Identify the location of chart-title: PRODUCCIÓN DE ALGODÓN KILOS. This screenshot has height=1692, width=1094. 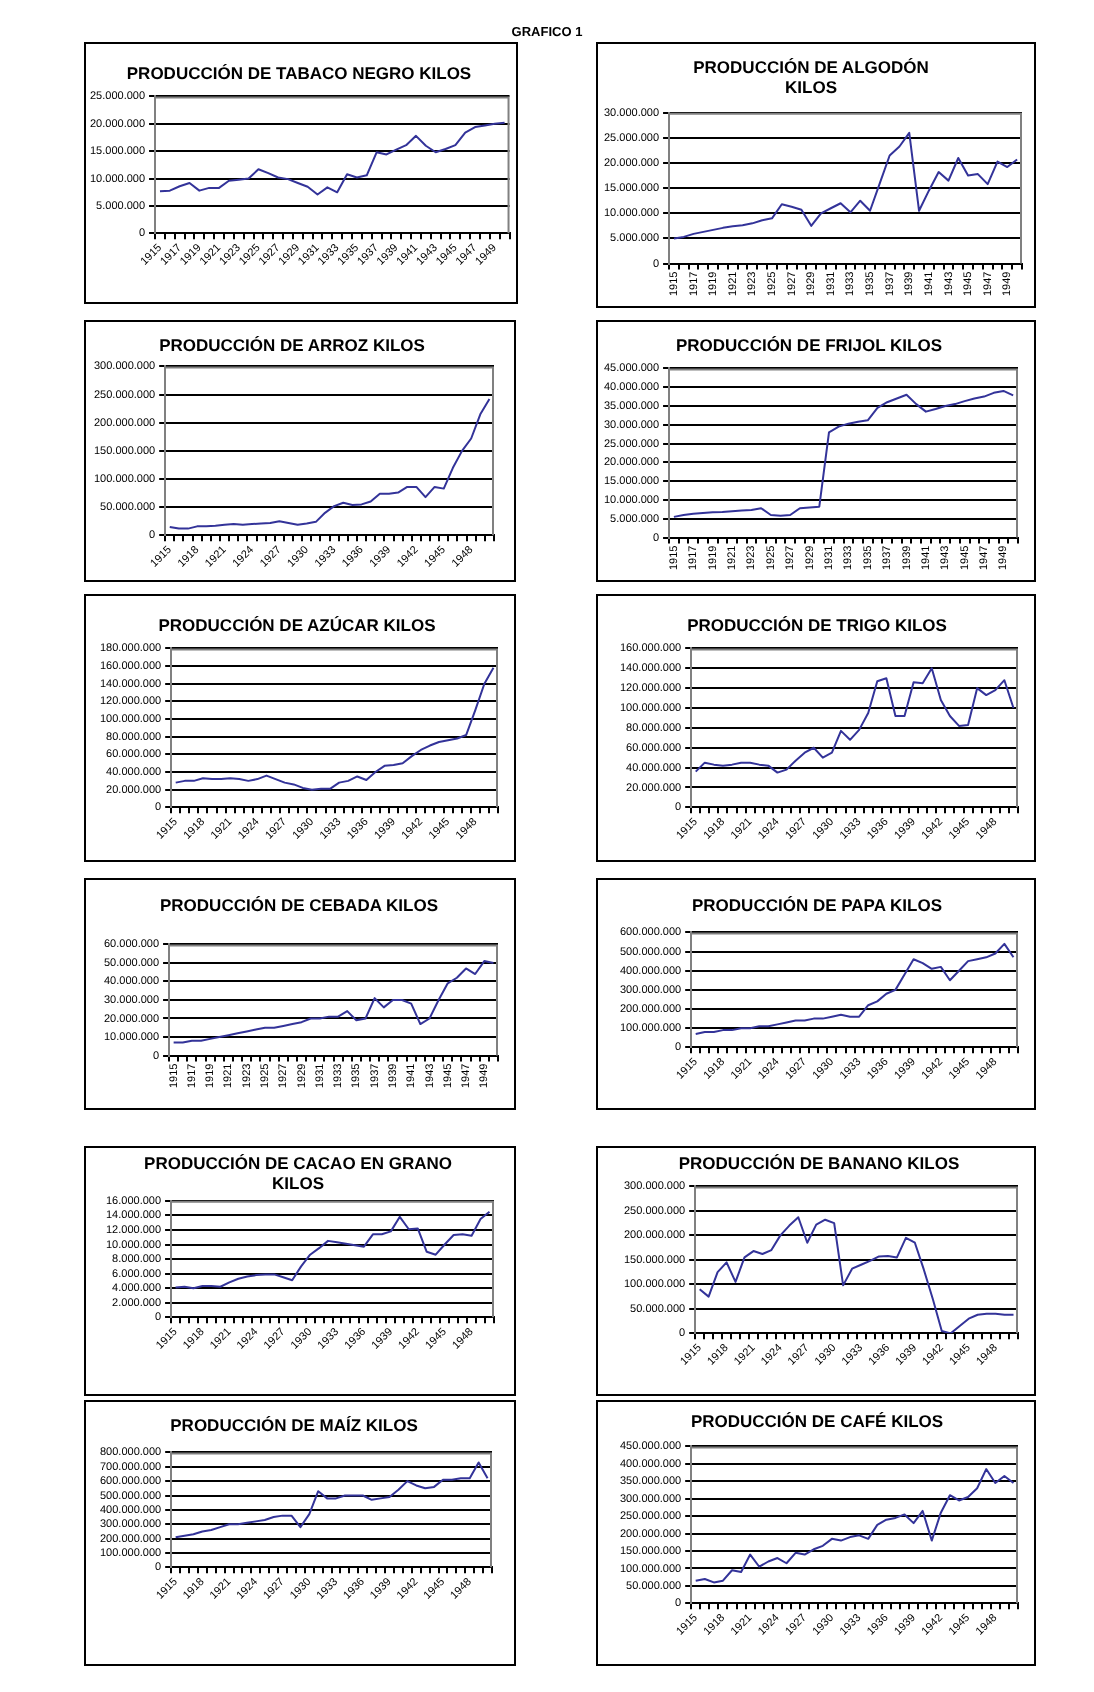
(811, 77).